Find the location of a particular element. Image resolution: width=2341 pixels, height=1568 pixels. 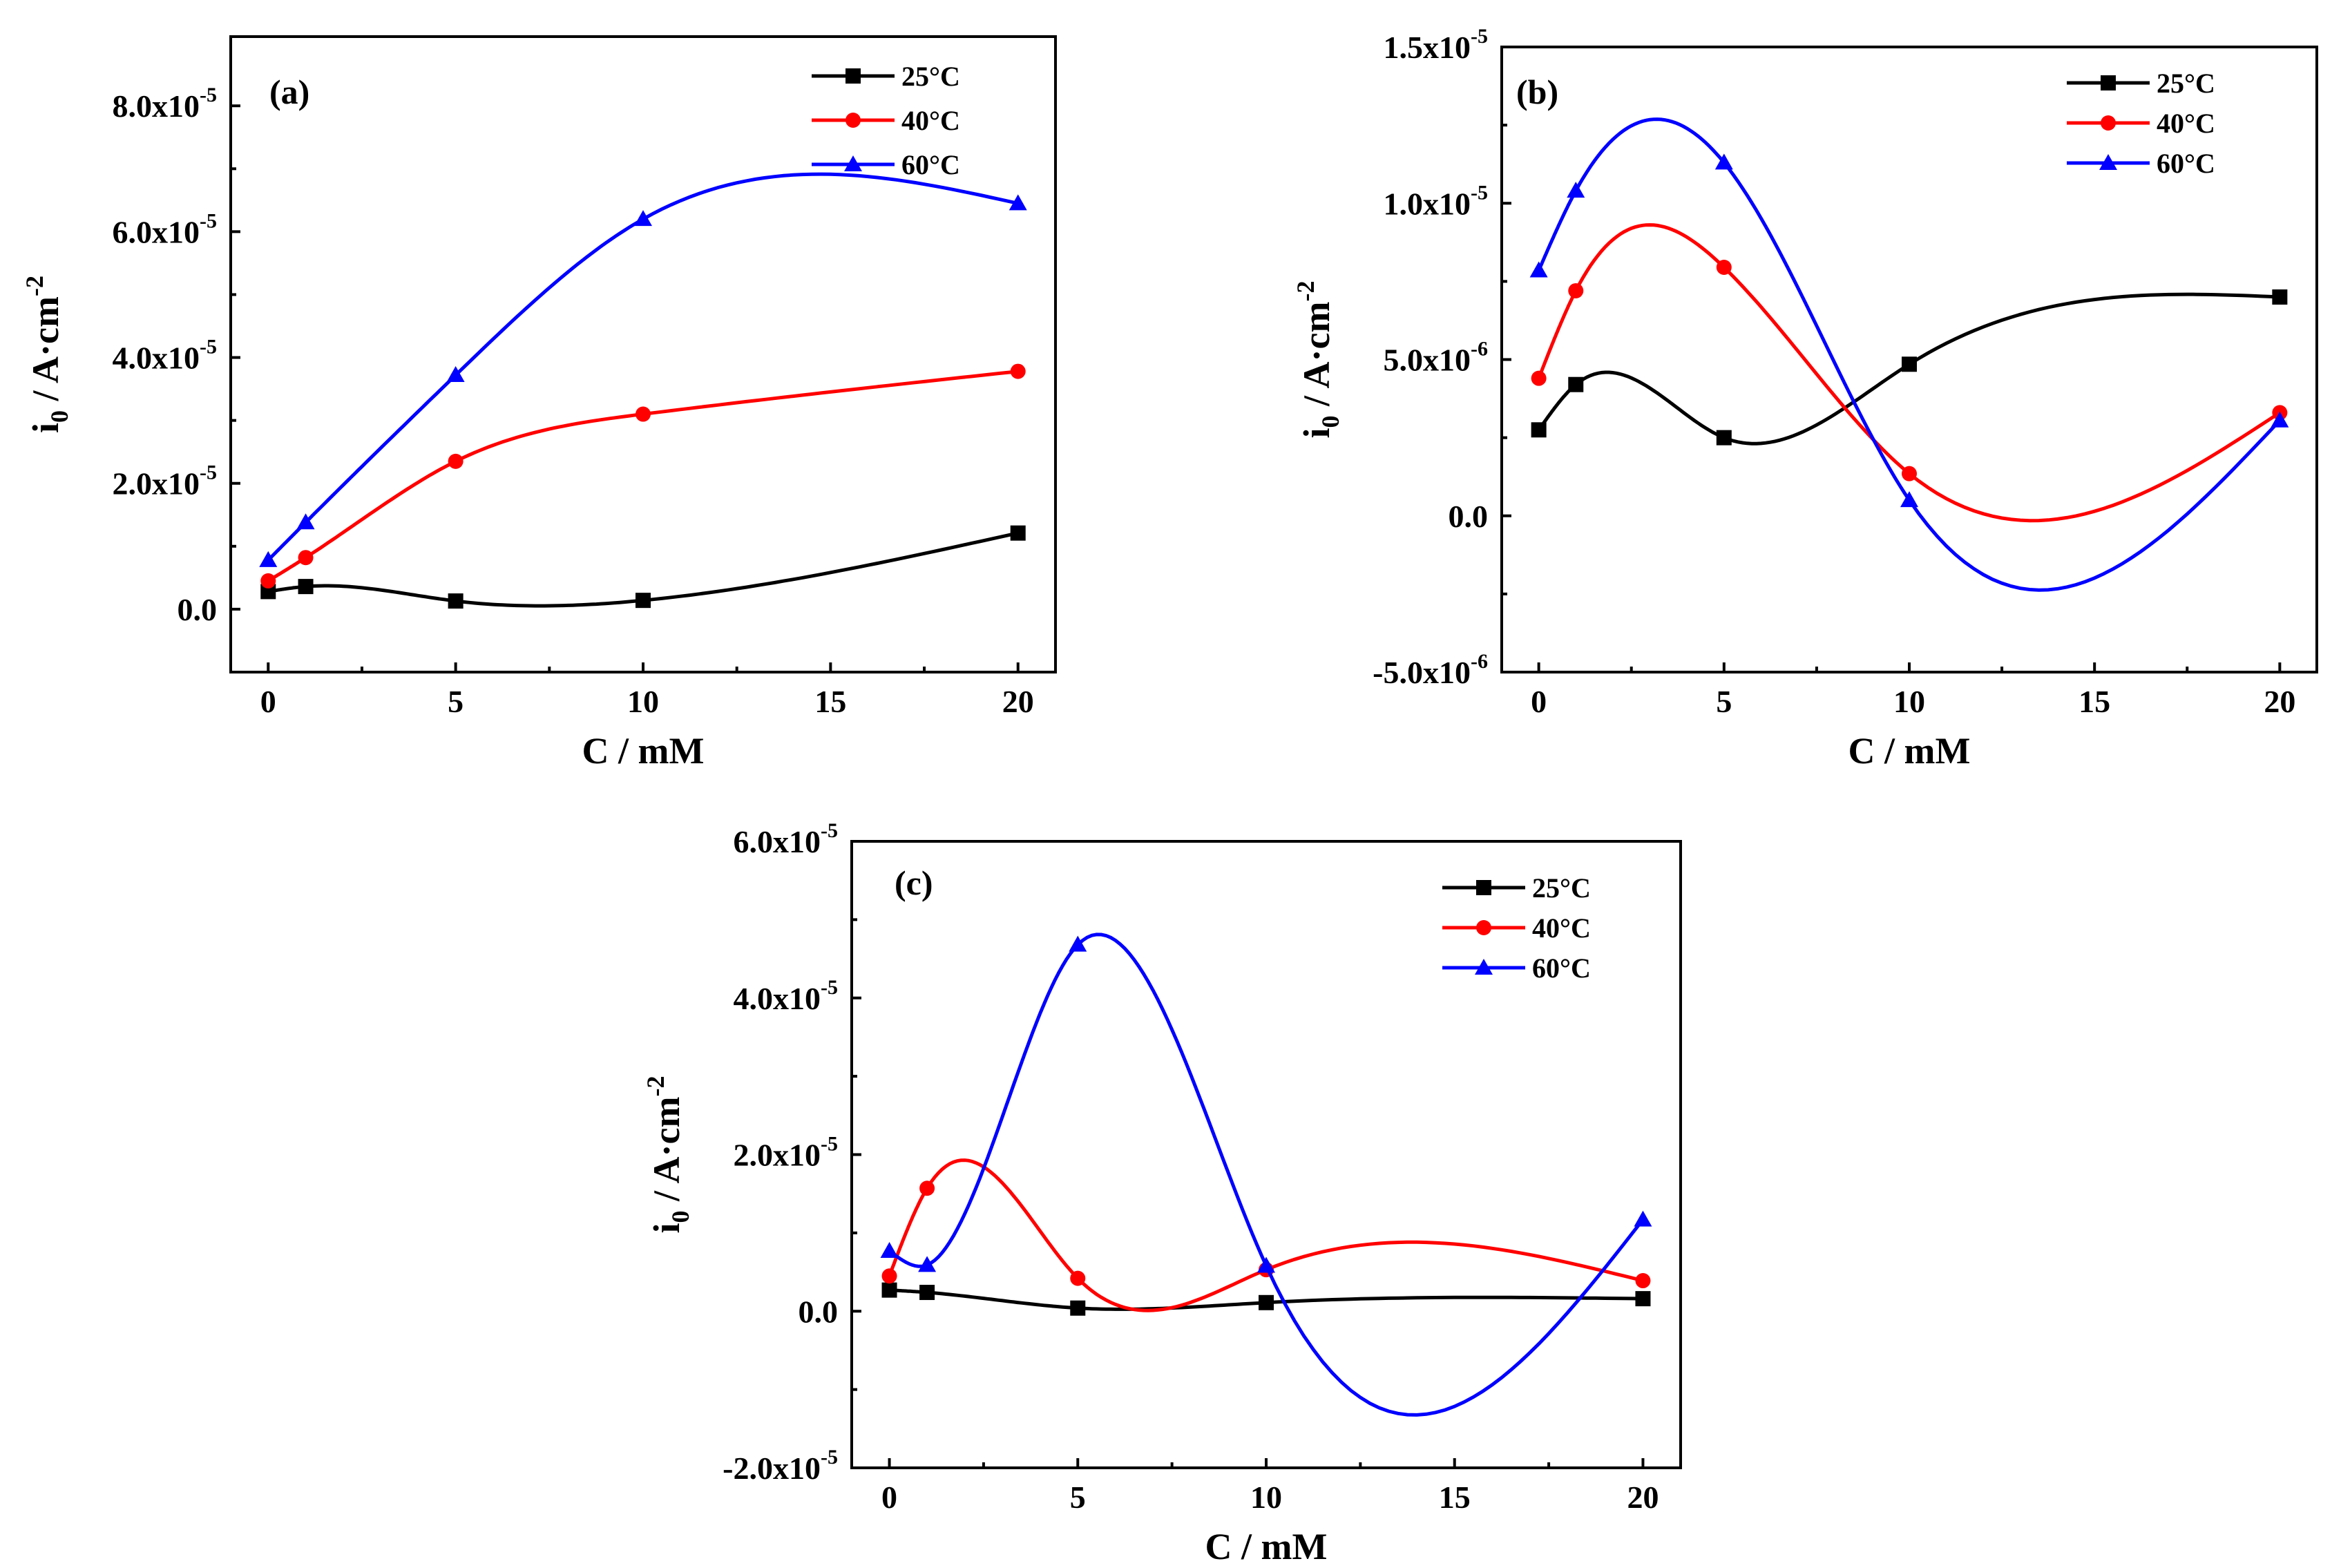

y-tick-label: 2.0x10⁻⁵ is located at coordinates (165, 481).